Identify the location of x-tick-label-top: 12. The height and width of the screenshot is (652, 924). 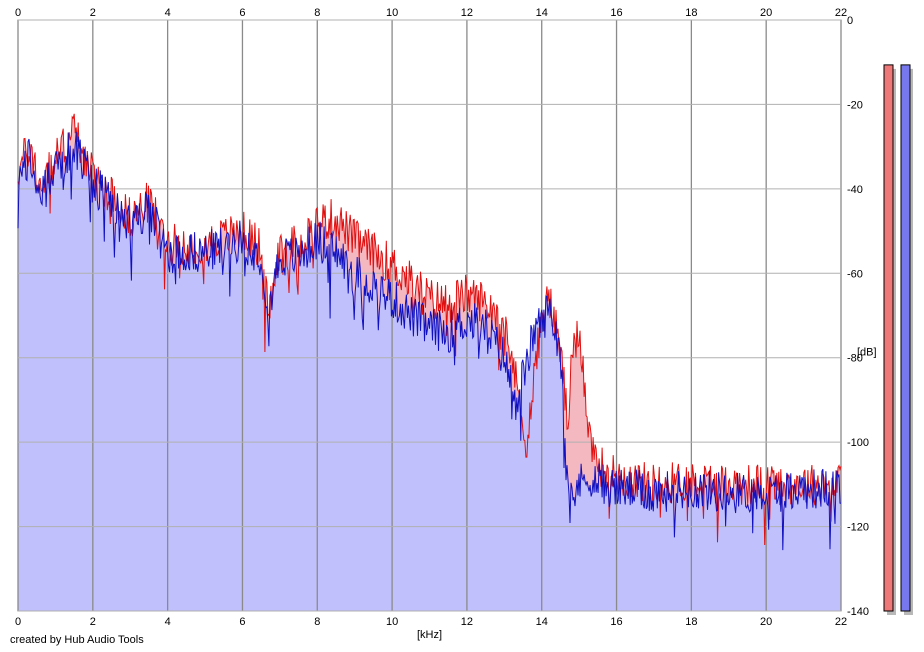
(467, 13).